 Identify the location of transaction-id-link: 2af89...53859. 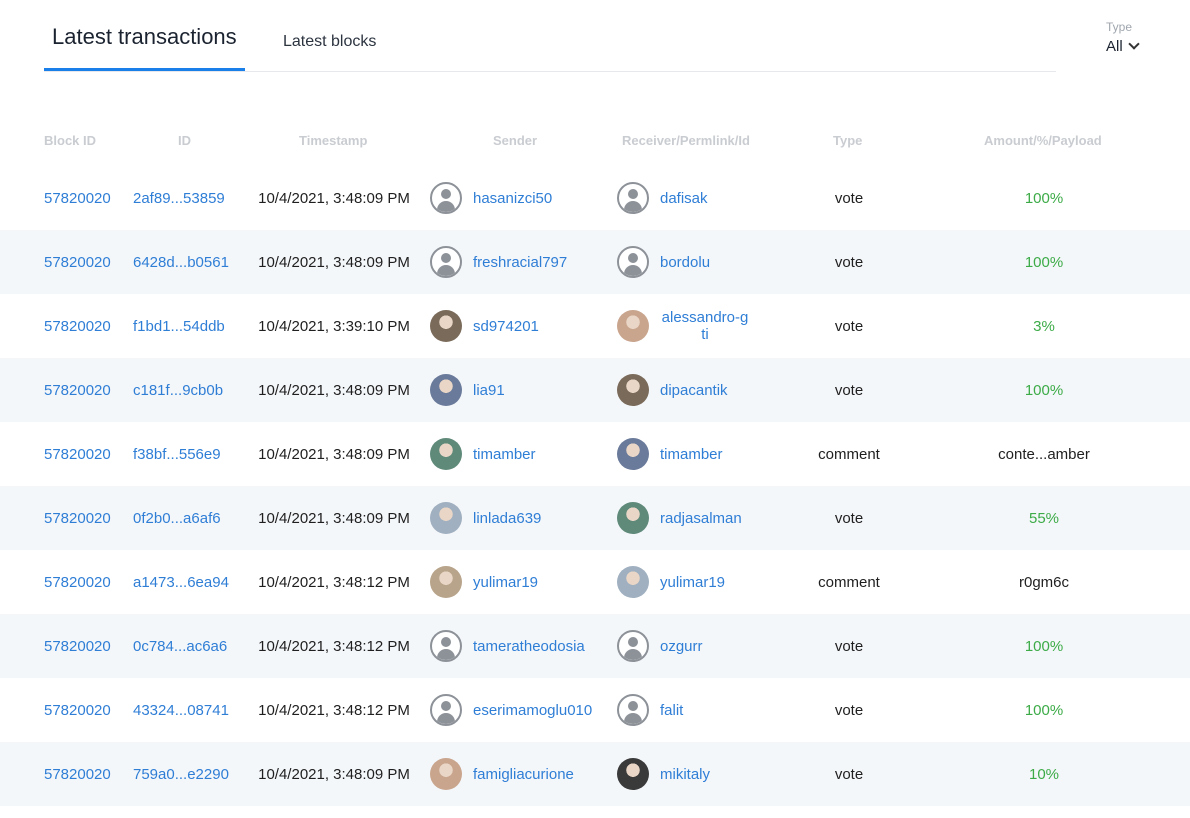
(179, 198).